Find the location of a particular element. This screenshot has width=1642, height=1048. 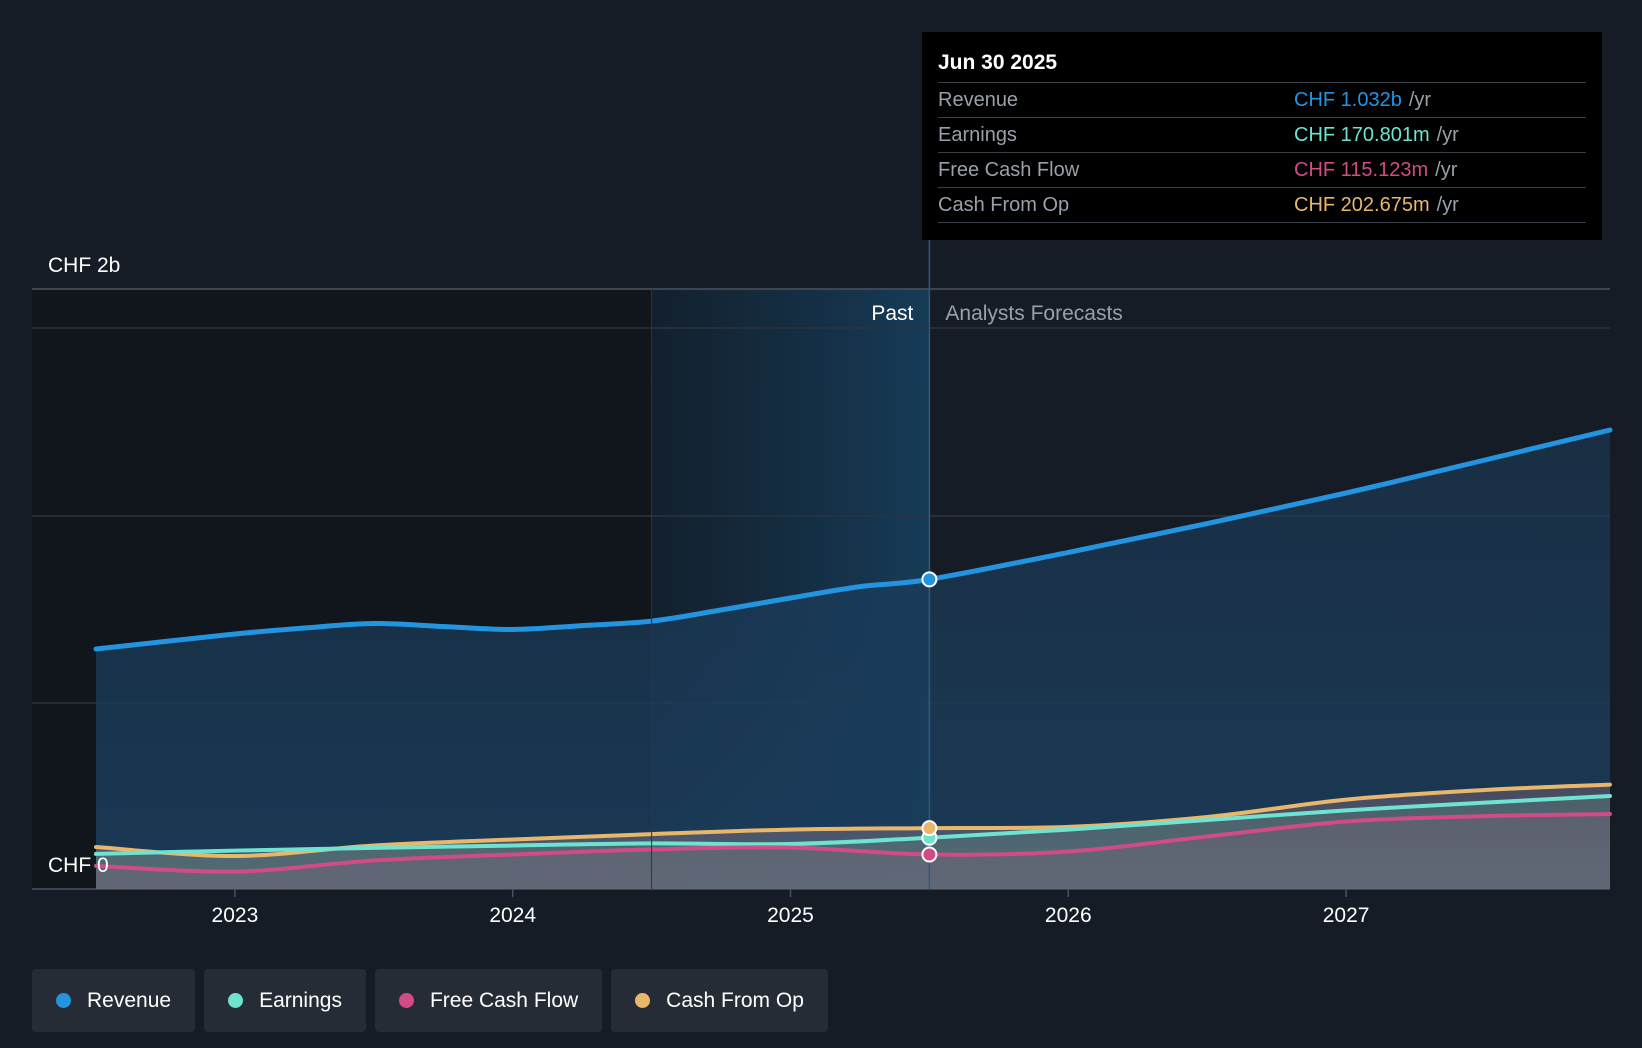

x-tick-label: 2026 is located at coordinates (1068, 915).